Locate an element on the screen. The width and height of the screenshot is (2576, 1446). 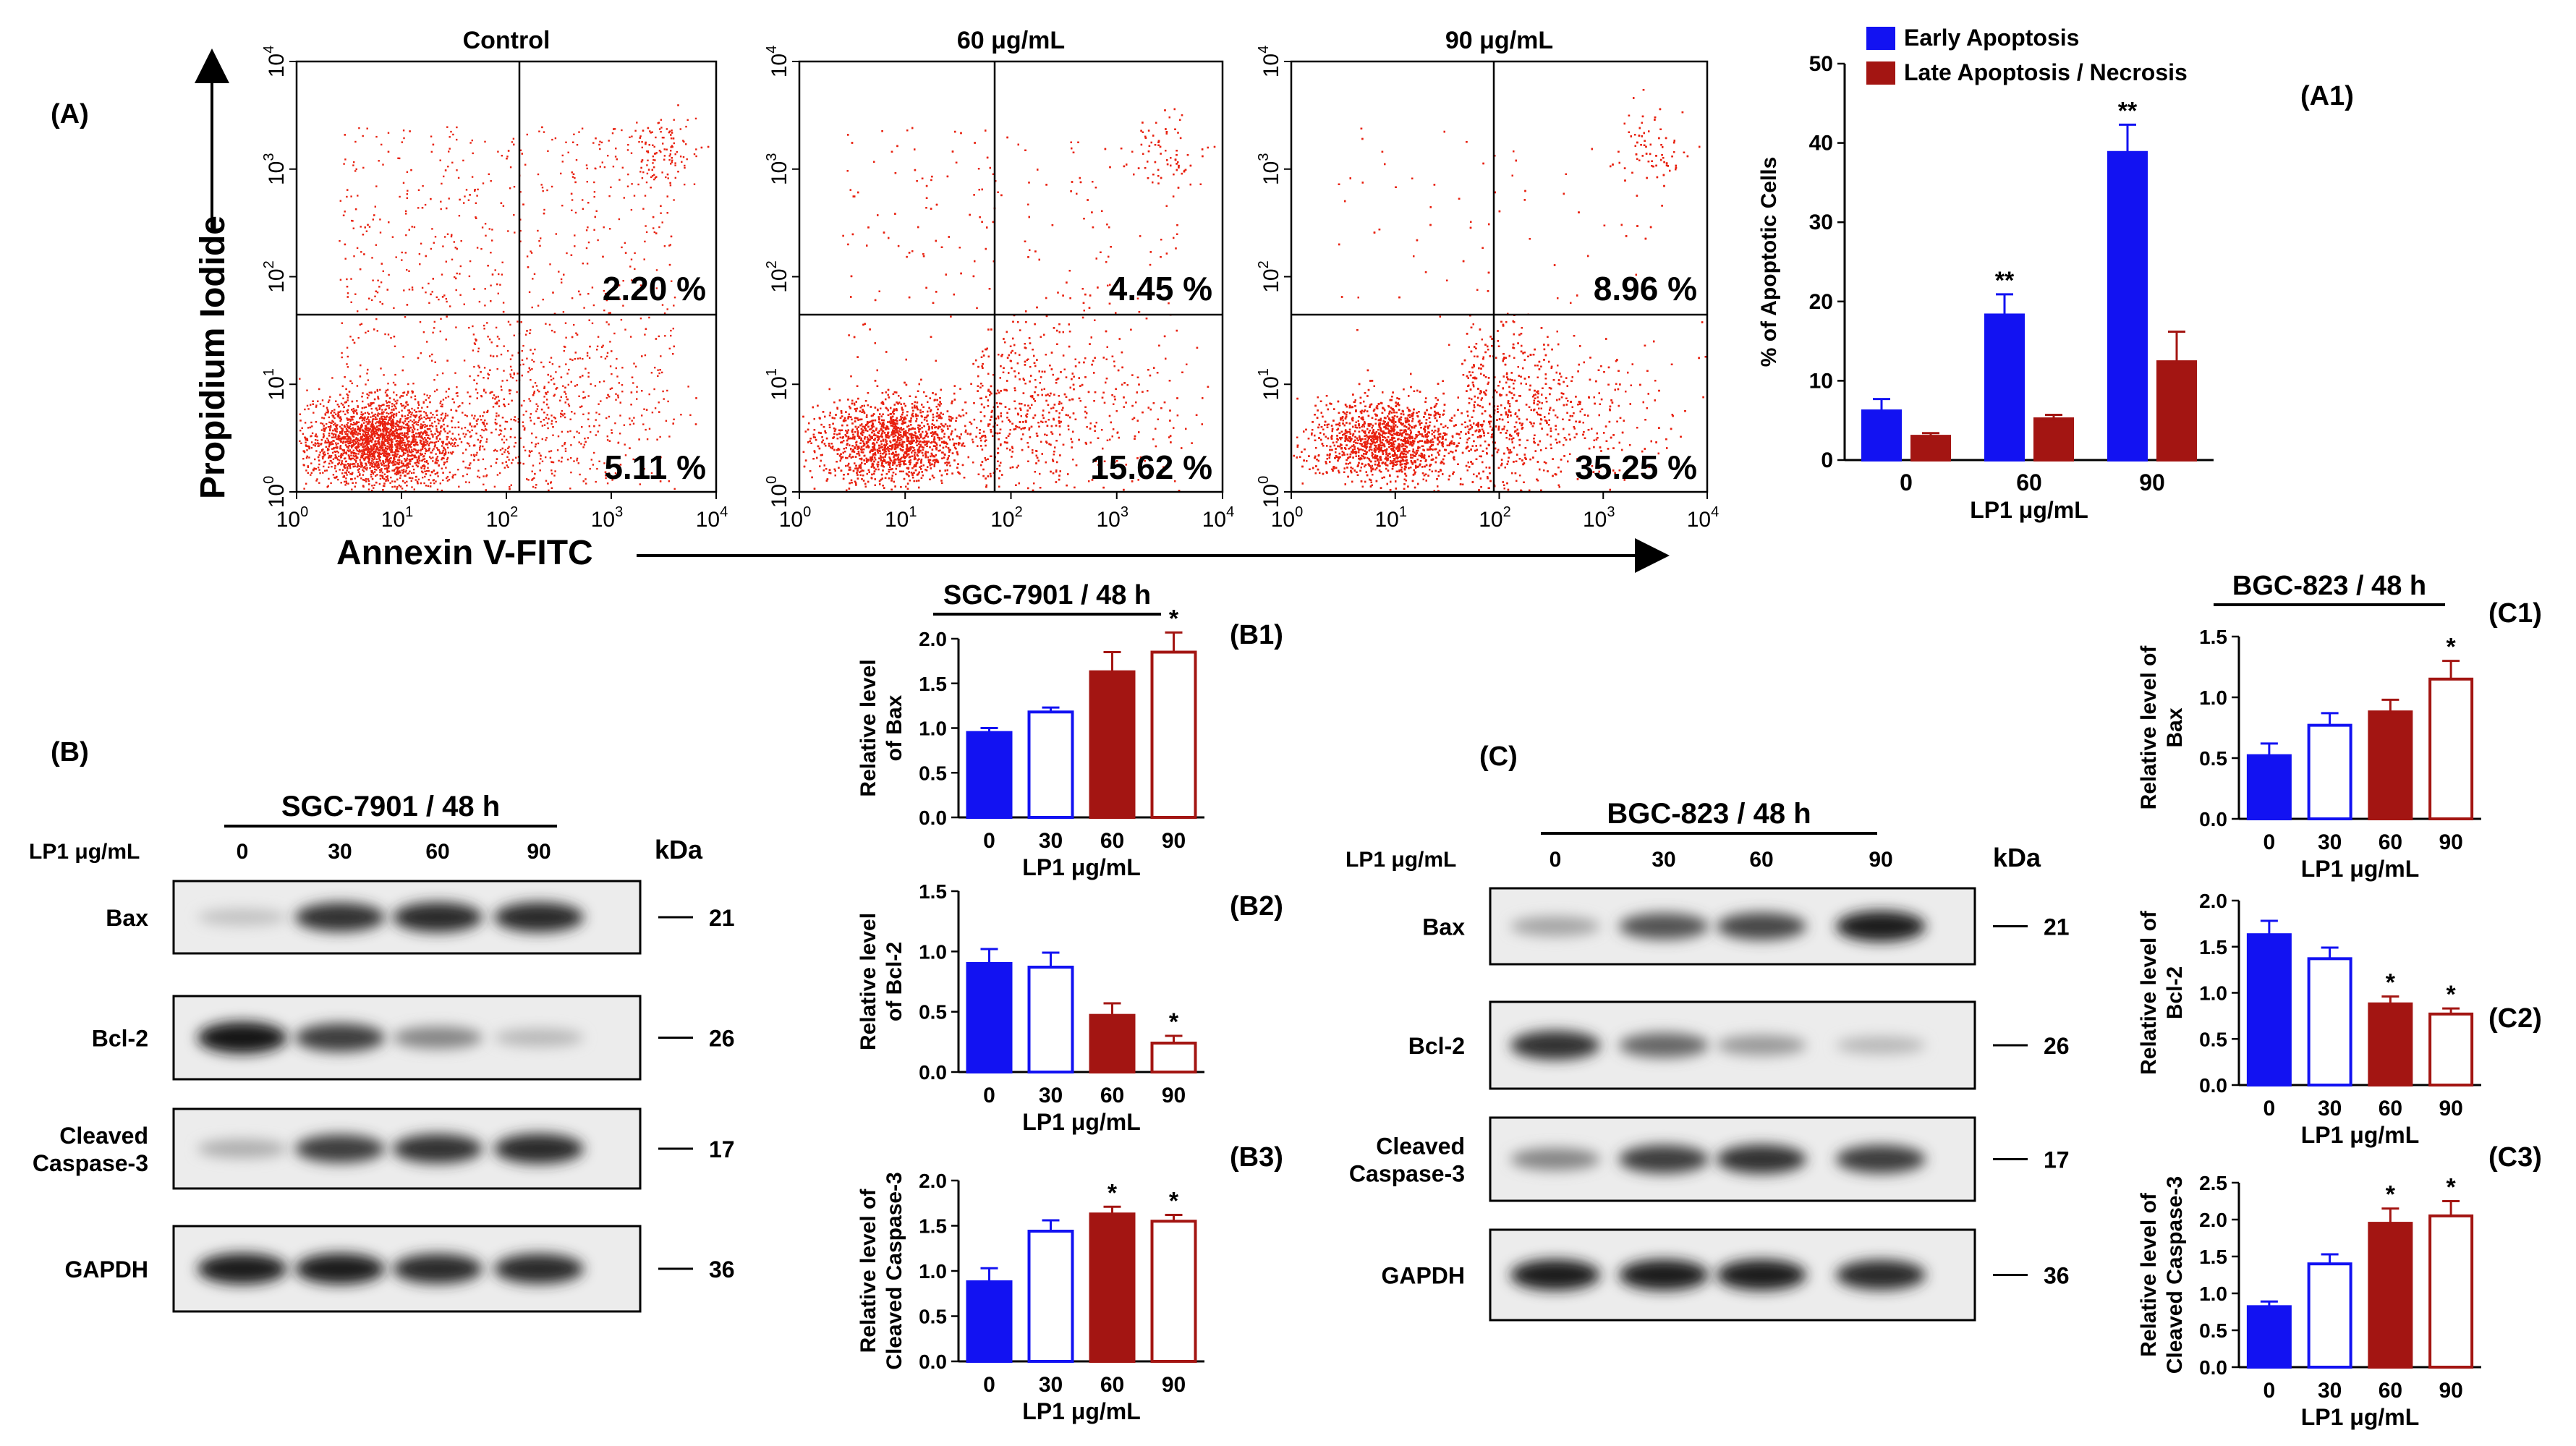
blot-row: Bax 21 is located at coordinates (420, 917).